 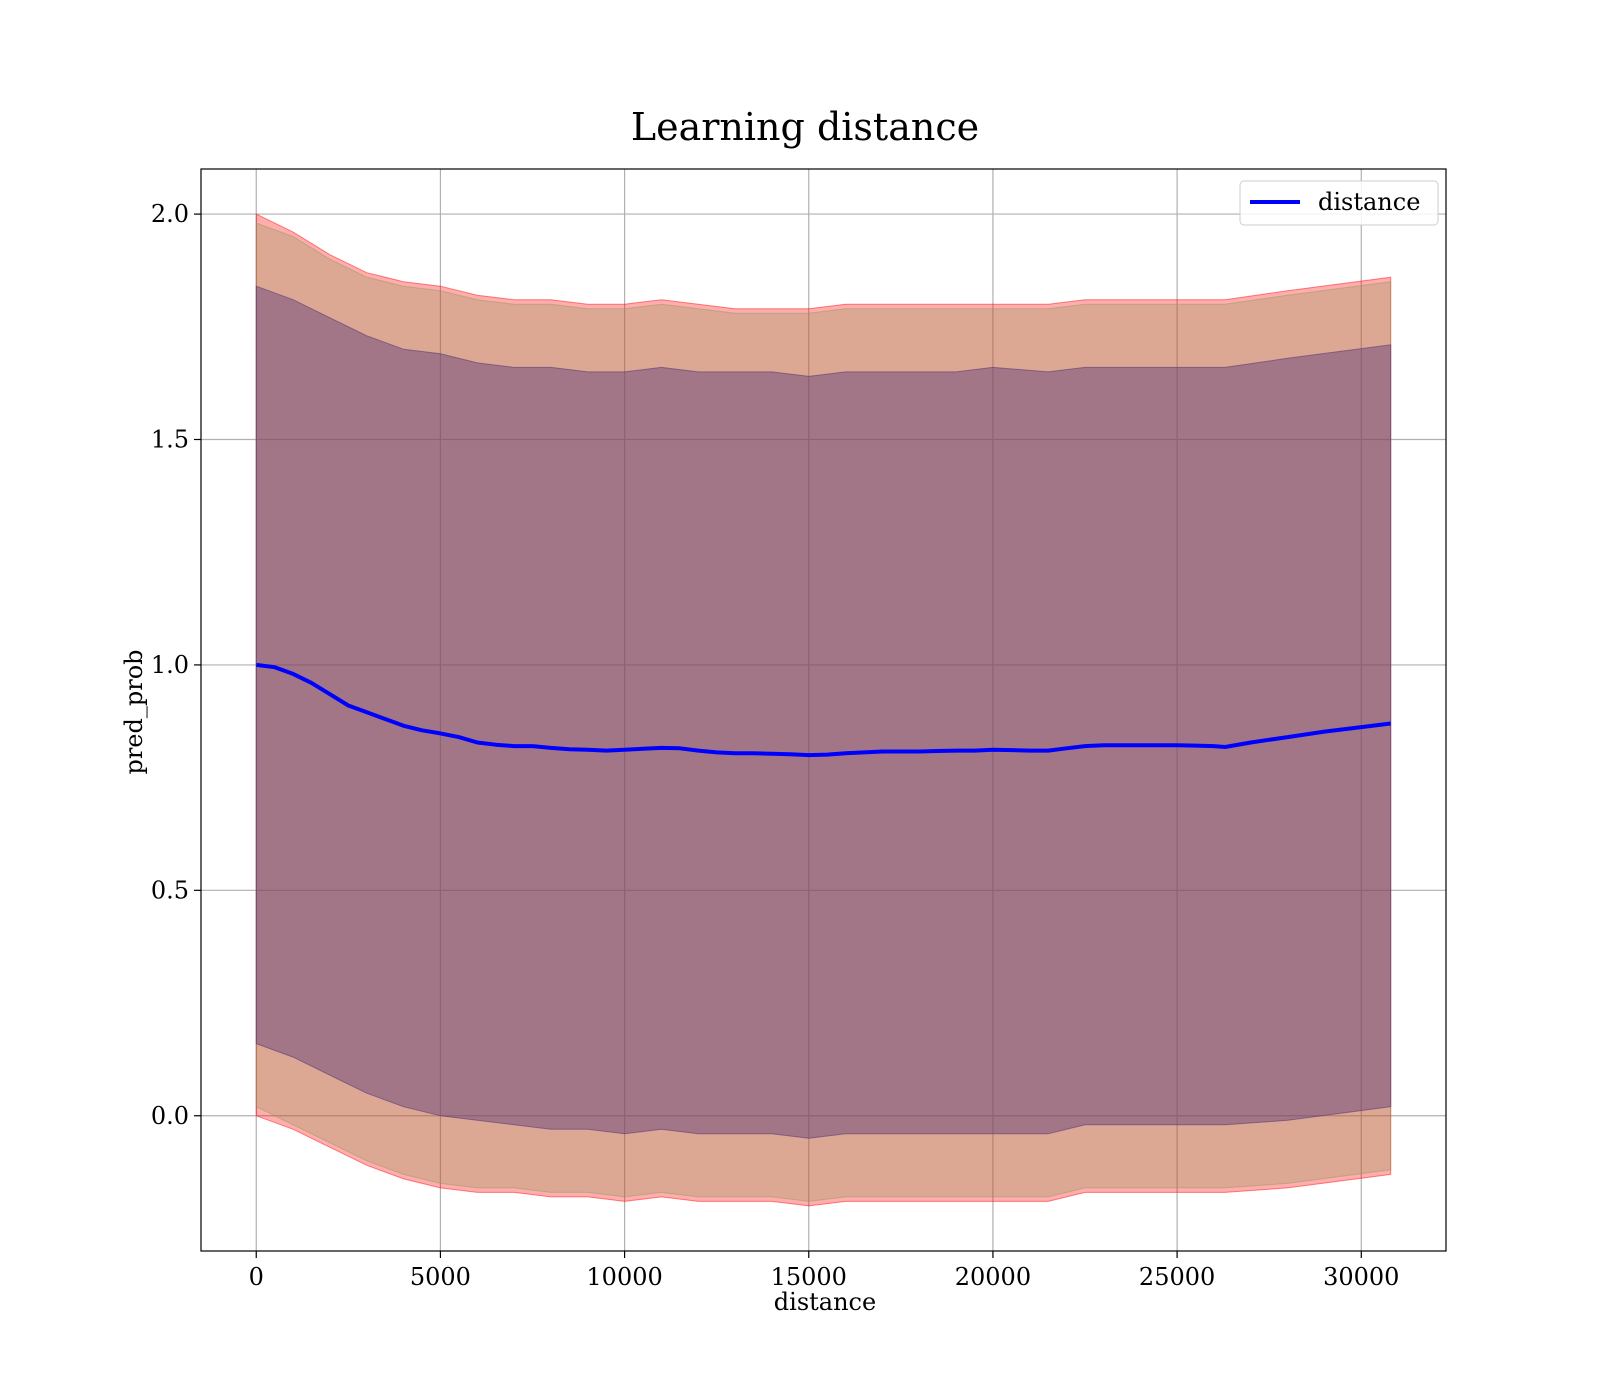 I want to click on y-tick-label: 0.0, so click(x=170, y=1116).